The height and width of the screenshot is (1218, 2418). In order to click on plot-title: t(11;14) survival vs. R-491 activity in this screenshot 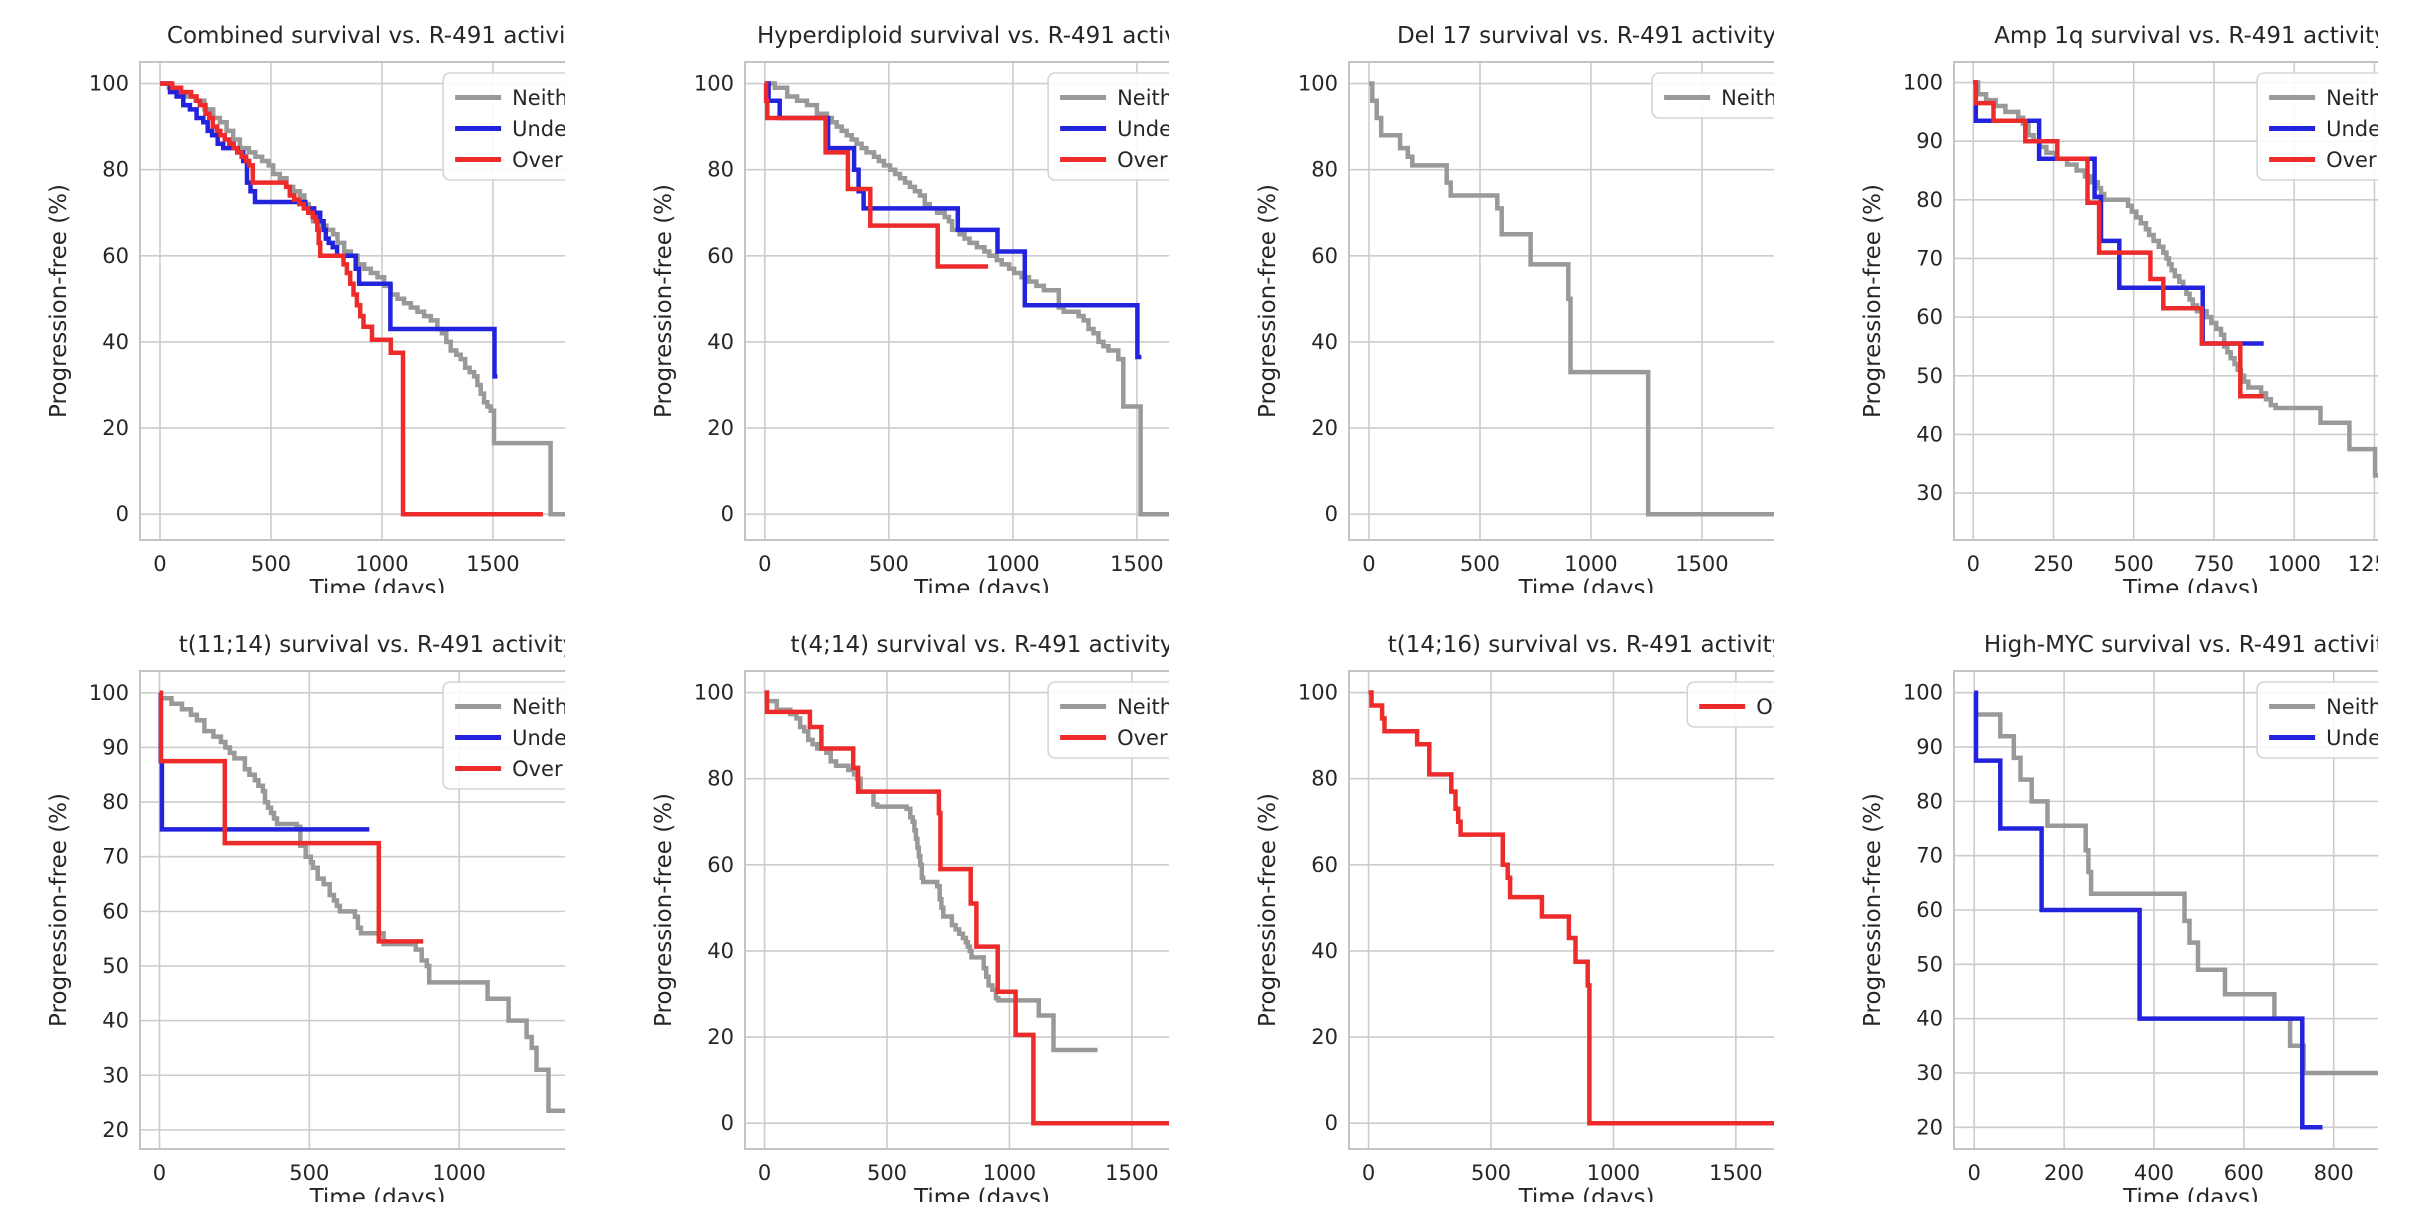, I will do `click(371, 645)`.